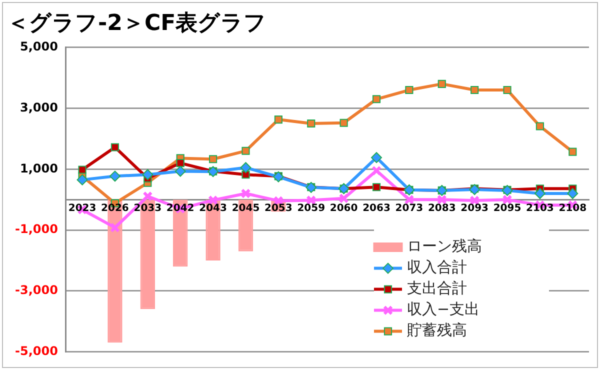  Describe the element at coordinates (474, 208) in the screenshot. I see `x-tick-label: 2093` at that location.